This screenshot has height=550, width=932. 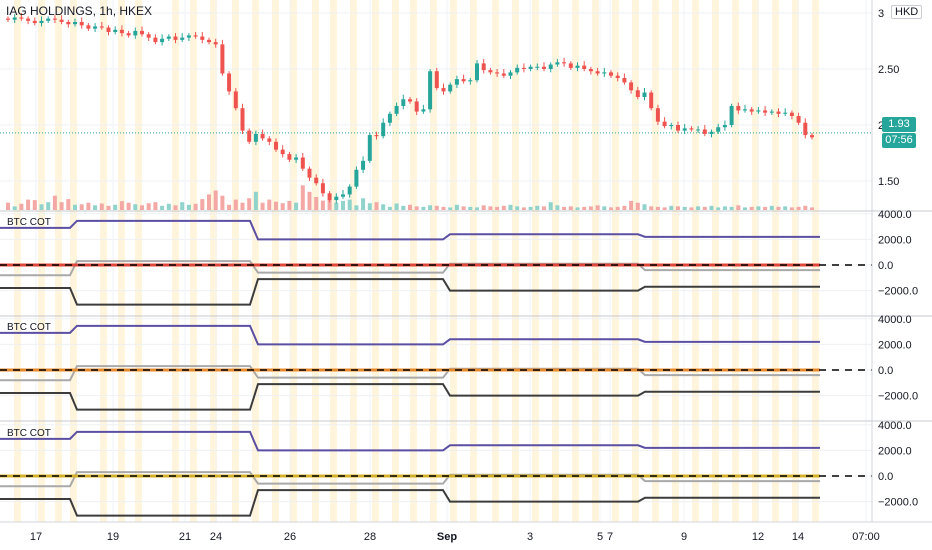 I want to click on price-tick-label: 2.50, so click(x=888, y=70).